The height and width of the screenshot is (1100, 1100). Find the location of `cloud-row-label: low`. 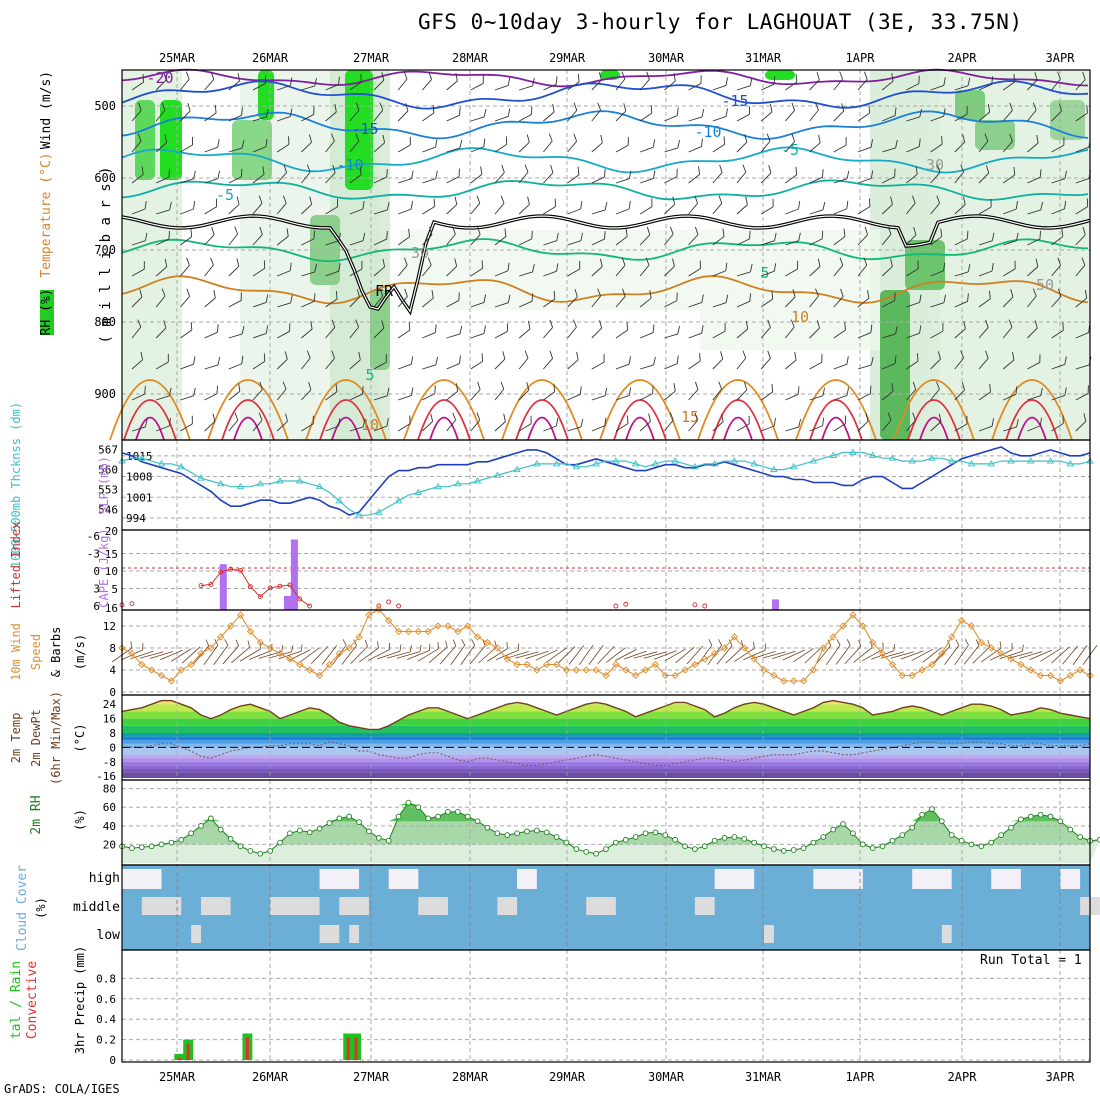

cloud-row-label: low is located at coordinates (109, 935).